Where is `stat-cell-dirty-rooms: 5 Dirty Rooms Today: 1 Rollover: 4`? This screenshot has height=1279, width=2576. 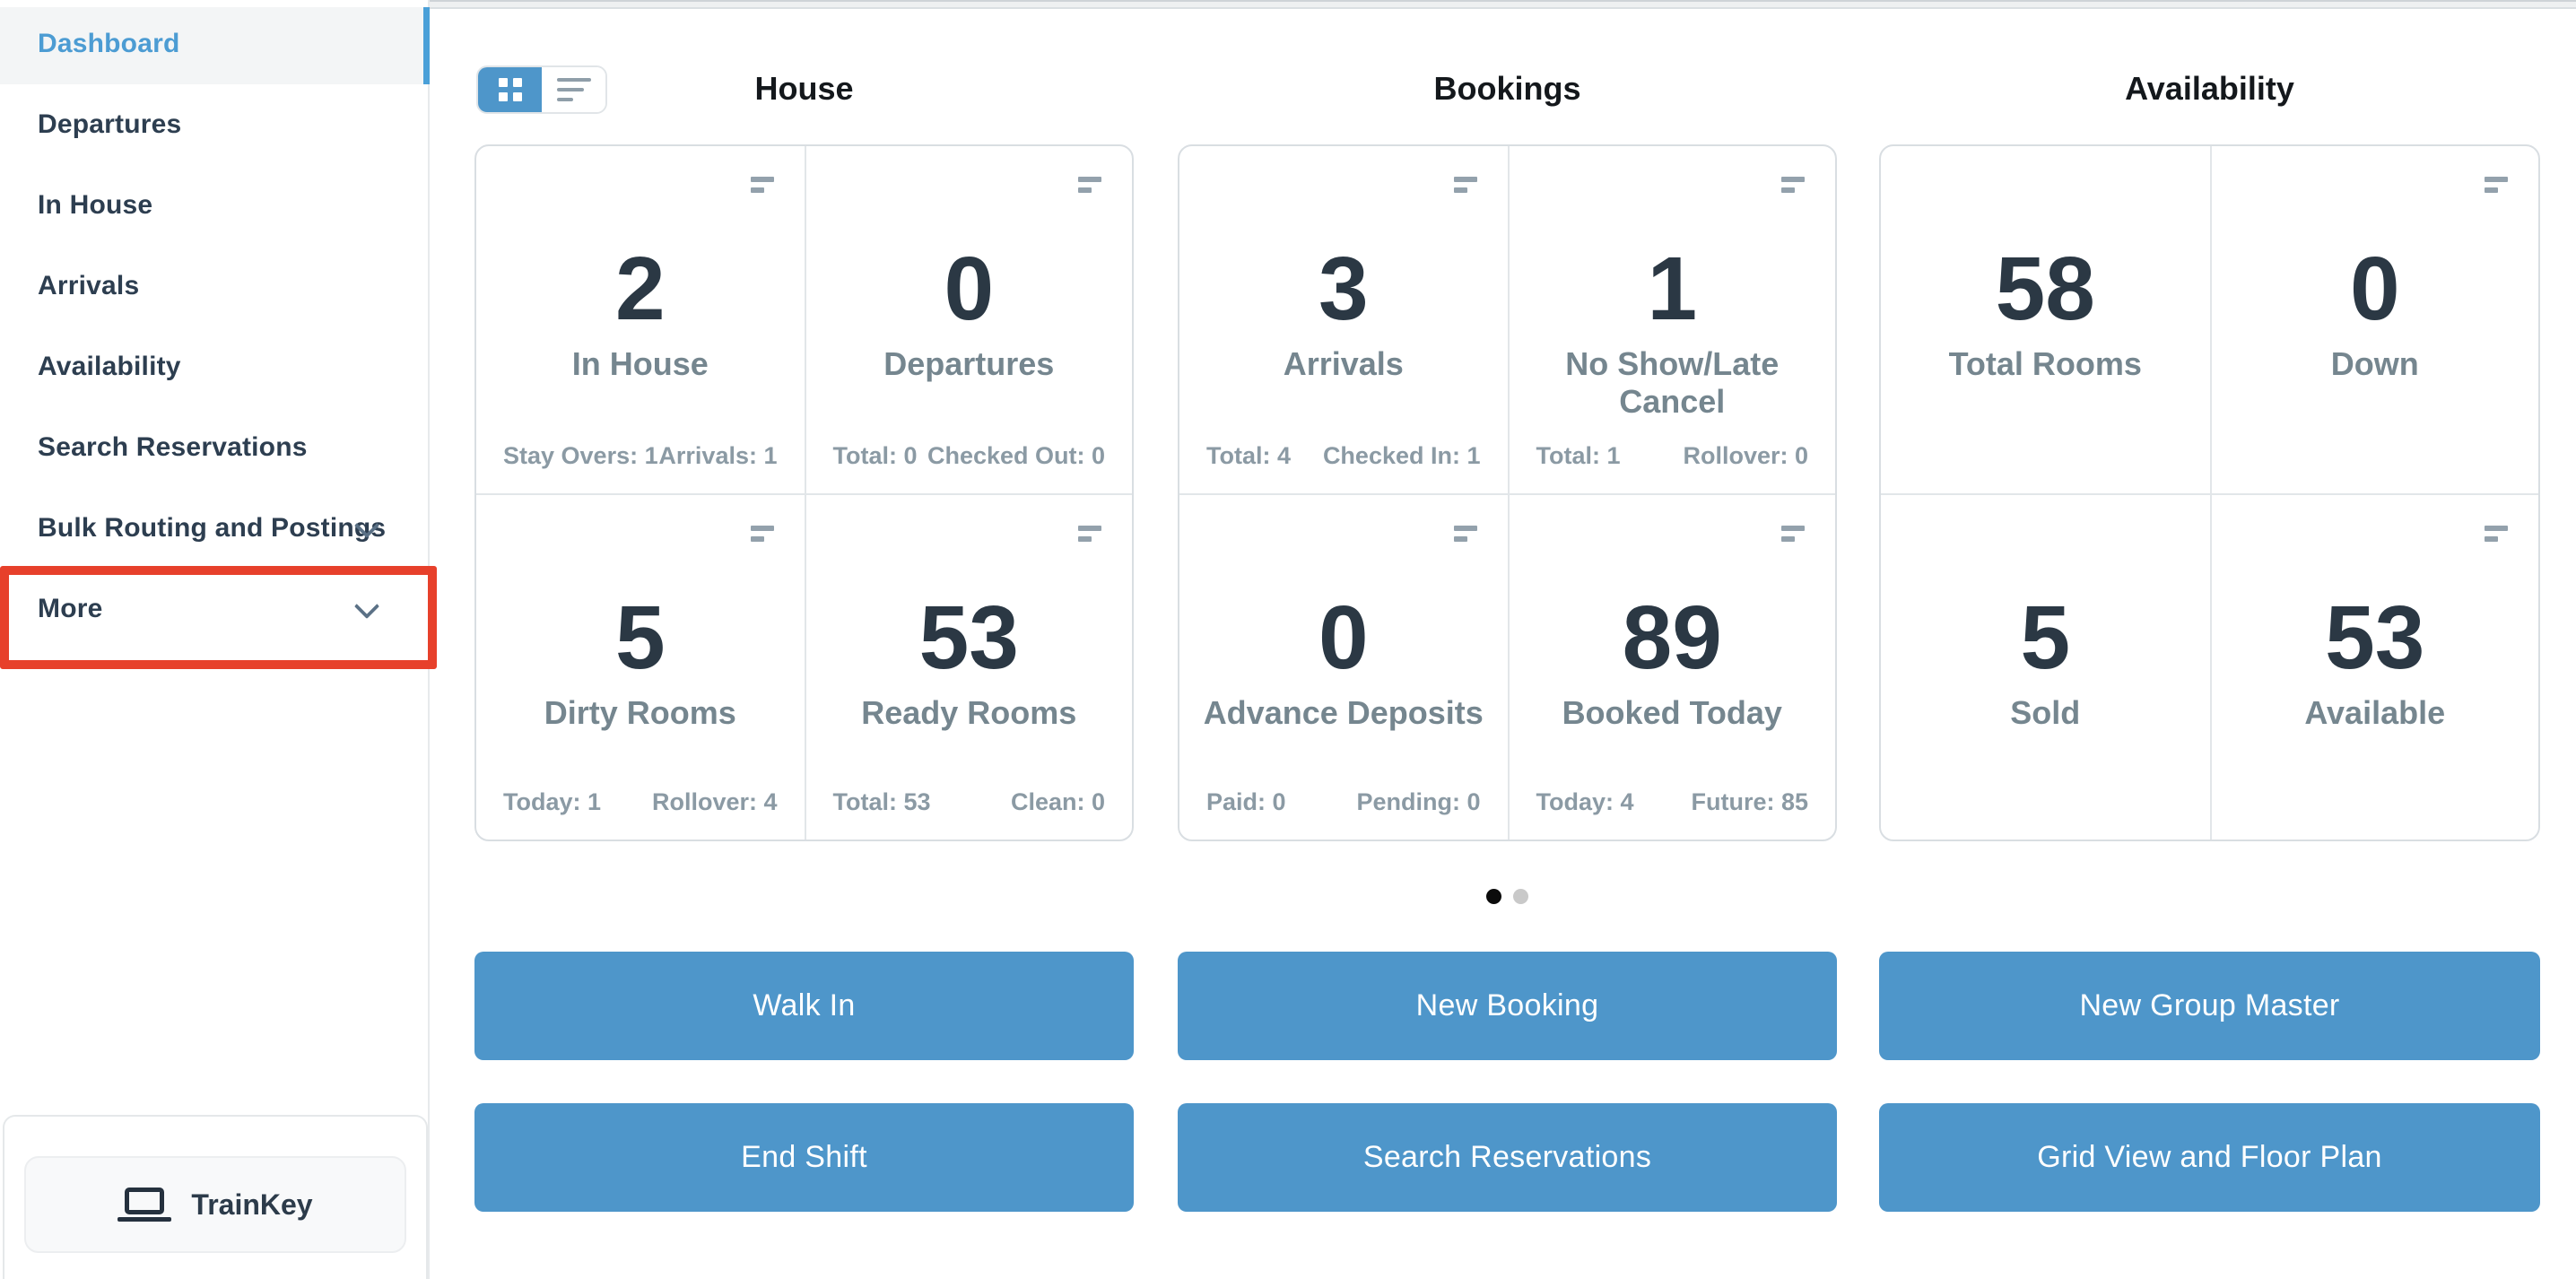 stat-cell-dirty-rooms: 5 Dirty Rooms Today: 1 Rollover: 4 is located at coordinates (640, 666).